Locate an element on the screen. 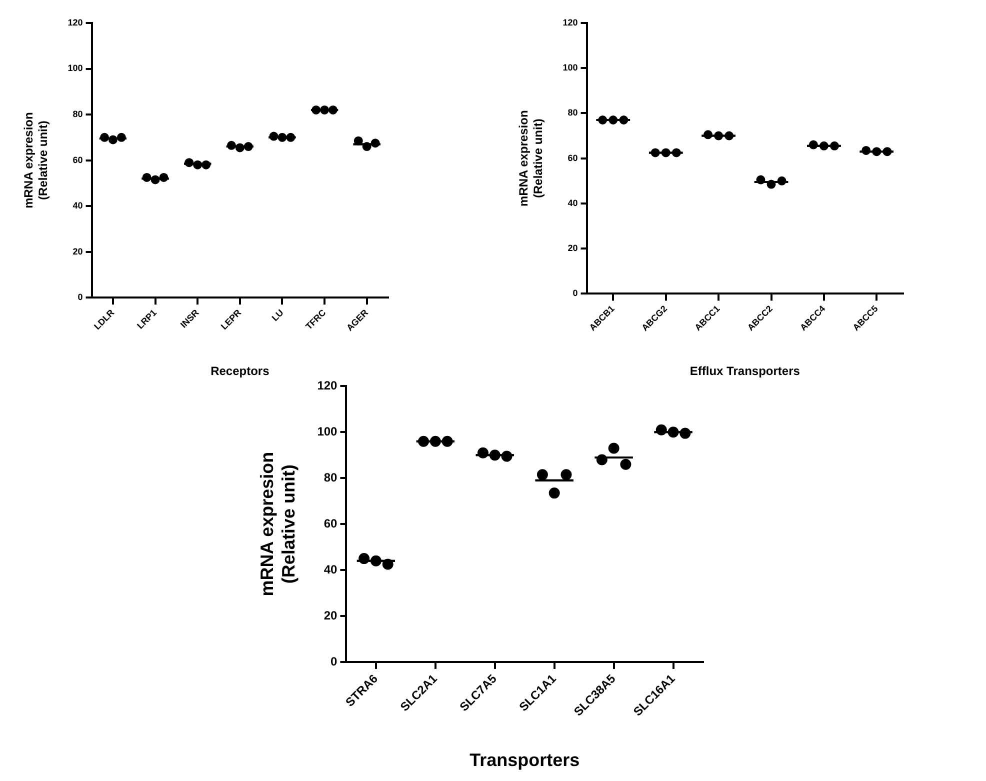 The width and height of the screenshot is (986, 781). x-tick-label: LU is located at coordinates (278, 315).